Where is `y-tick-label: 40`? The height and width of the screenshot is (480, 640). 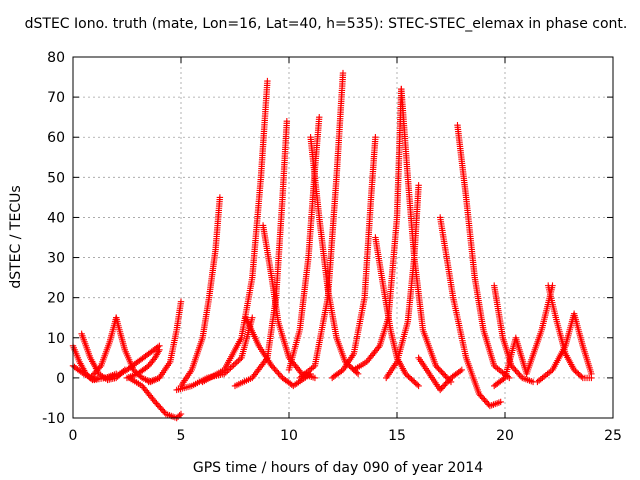
y-tick-label: 40 is located at coordinates (56, 218).